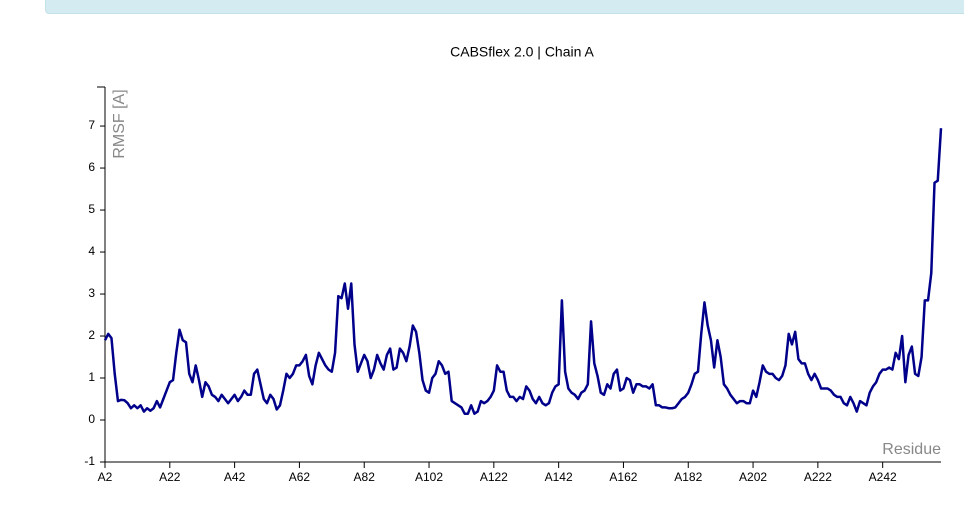 This screenshot has width=964, height=506. What do you see at coordinates (91, 125) in the screenshot?
I see `y-tick-label: 7` at bounding box center [91, 125].